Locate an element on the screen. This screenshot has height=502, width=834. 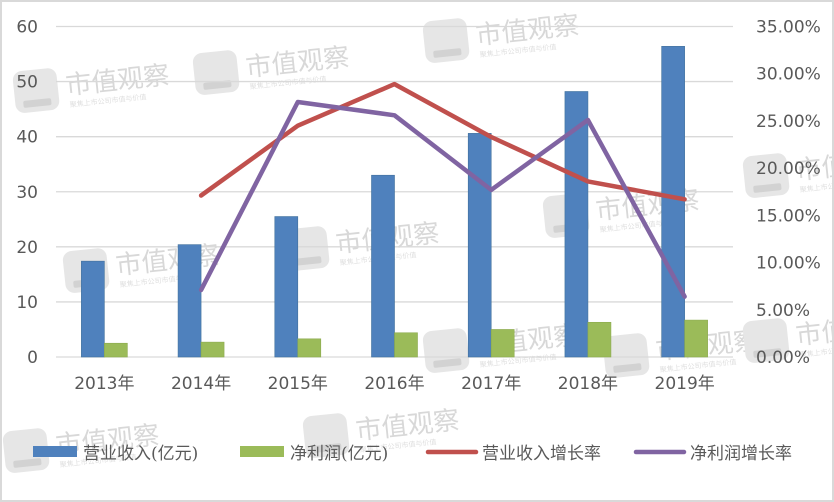
x-tick-label: 2019年 is located at coordinates (685, 384).